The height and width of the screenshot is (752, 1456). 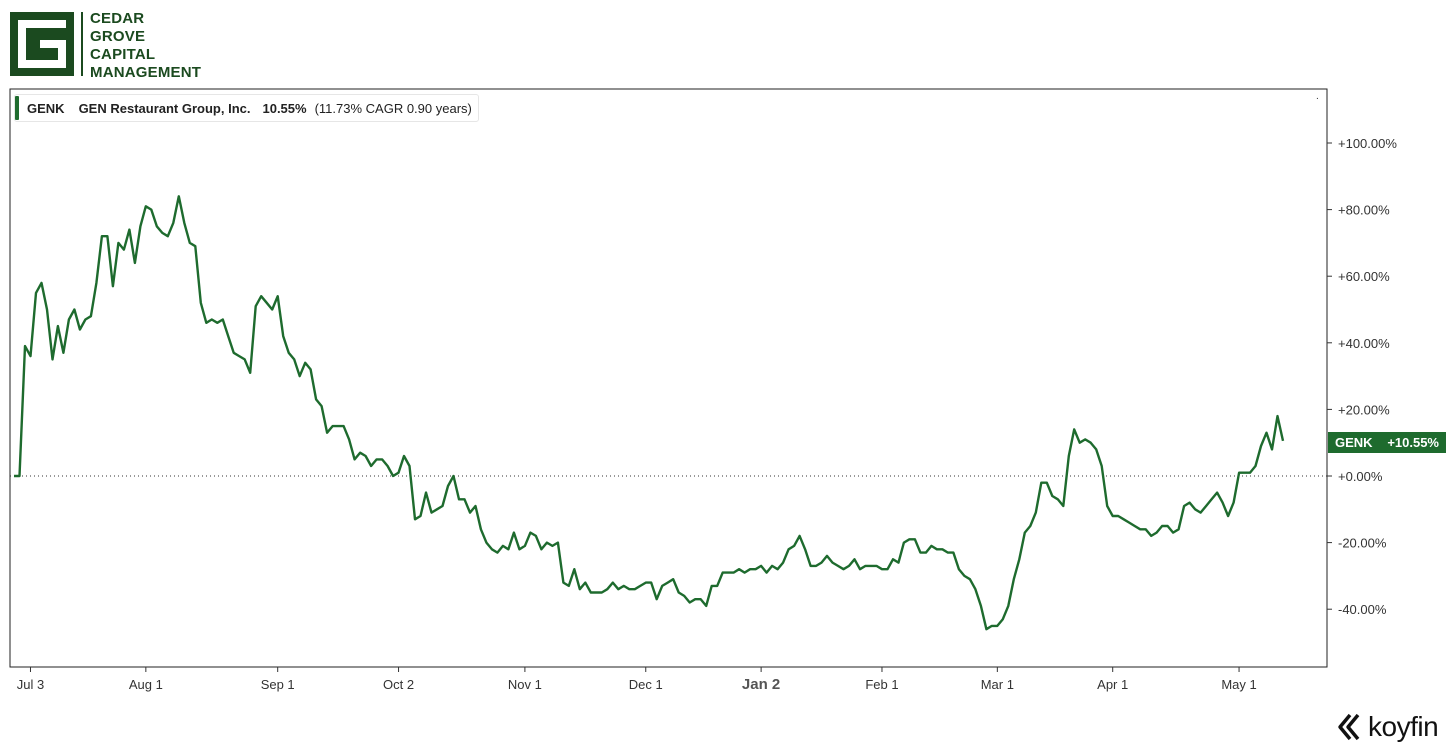 What do you see at coordinates (881, 684) in the screenshot?
I see `x-tick-label: Feb 1` at bounding box center [881, 684].